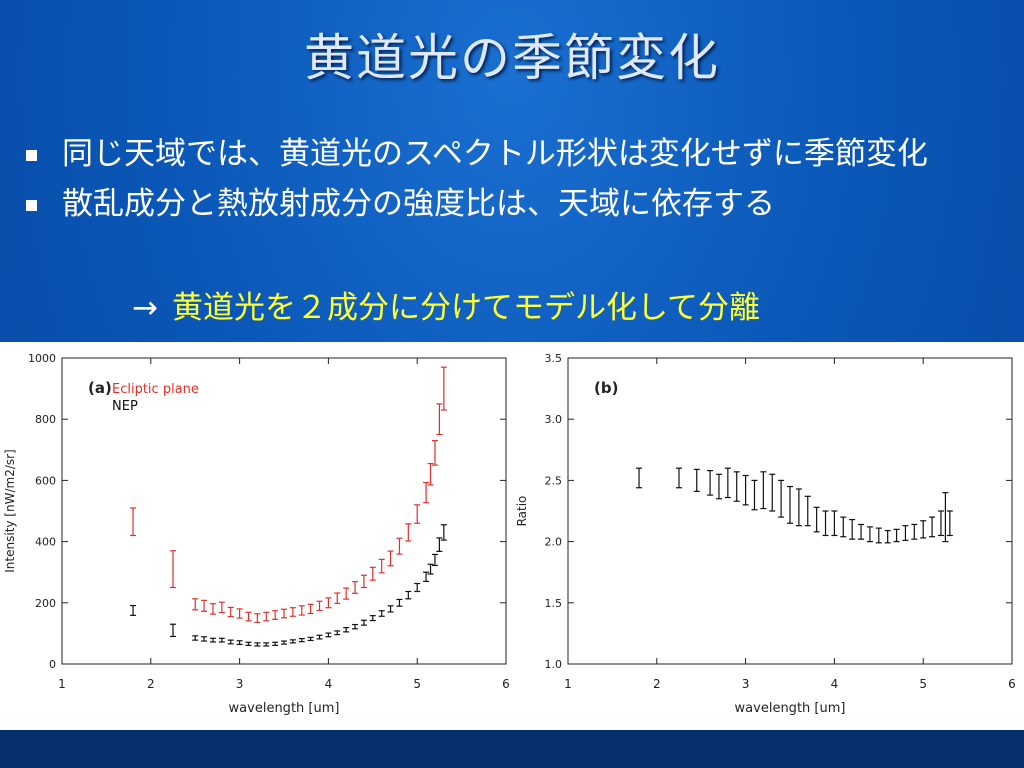  Describe the element at coordinates (52, 664) in the screenshot. I see `y-tick-label: 0` at that location.